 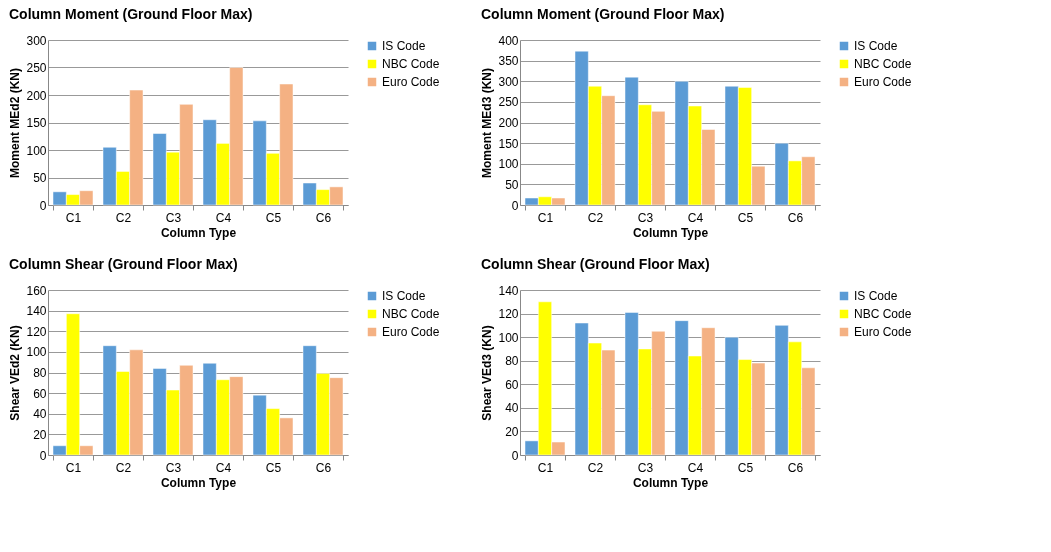 I want to click on y-tick-label: 160, so click(x=36, y=290).